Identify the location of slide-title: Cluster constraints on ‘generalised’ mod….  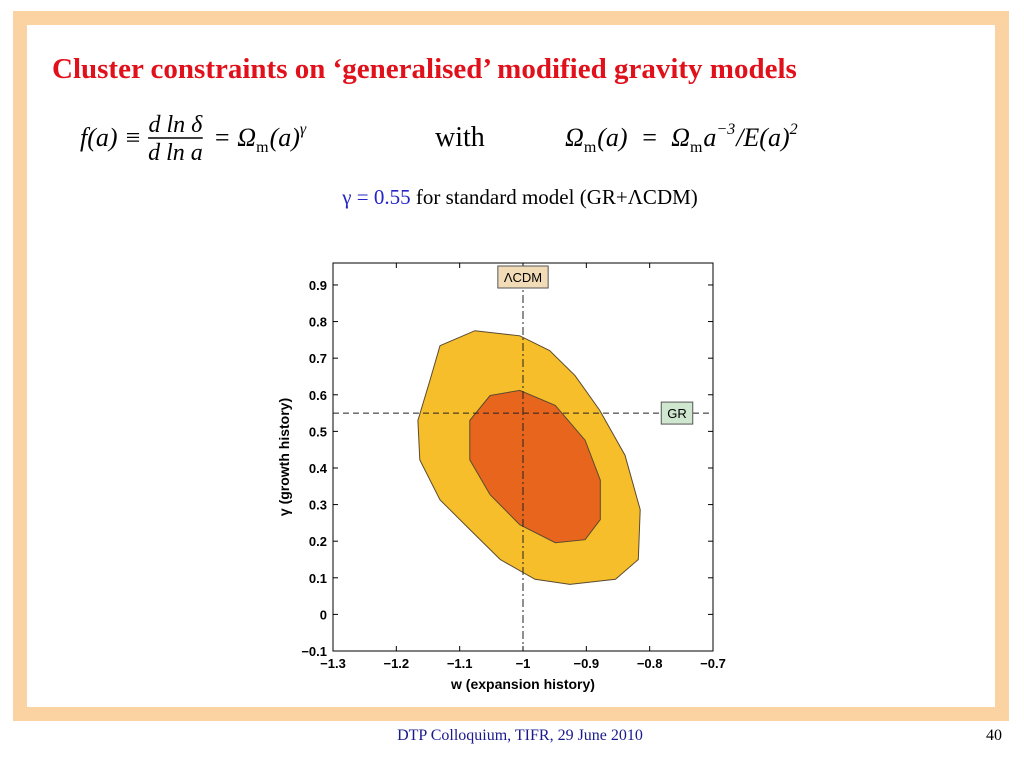
(424, 69).